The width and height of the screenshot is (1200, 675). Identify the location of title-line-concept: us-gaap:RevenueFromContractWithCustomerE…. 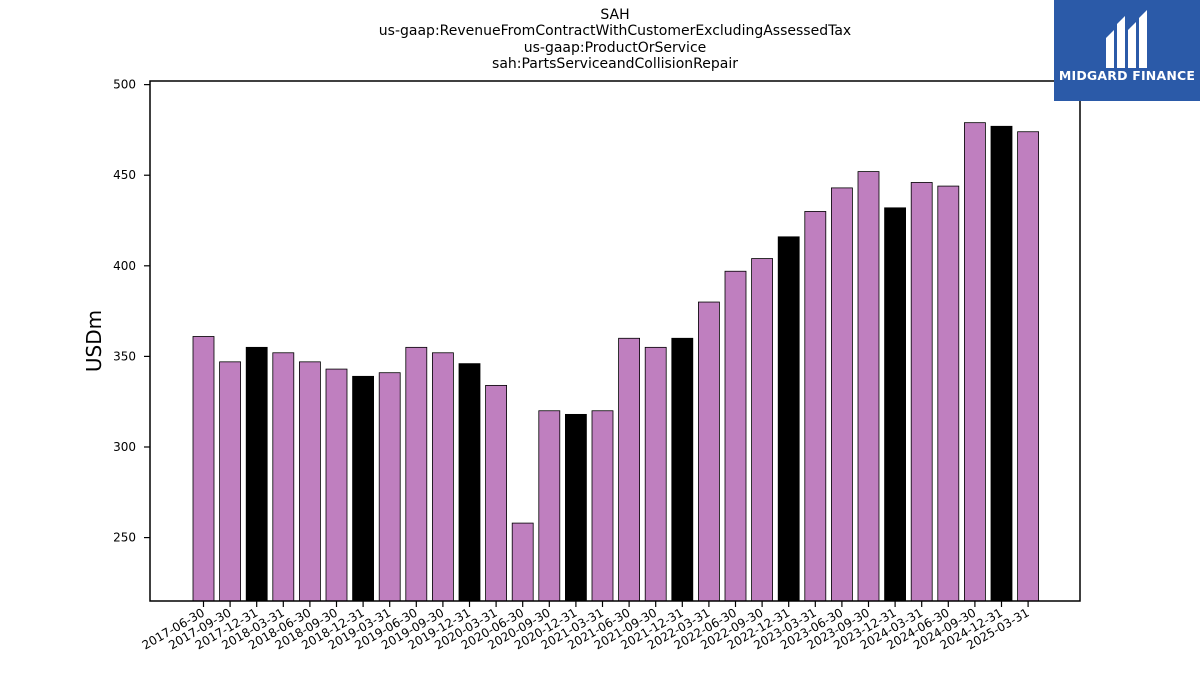
(615, 31).